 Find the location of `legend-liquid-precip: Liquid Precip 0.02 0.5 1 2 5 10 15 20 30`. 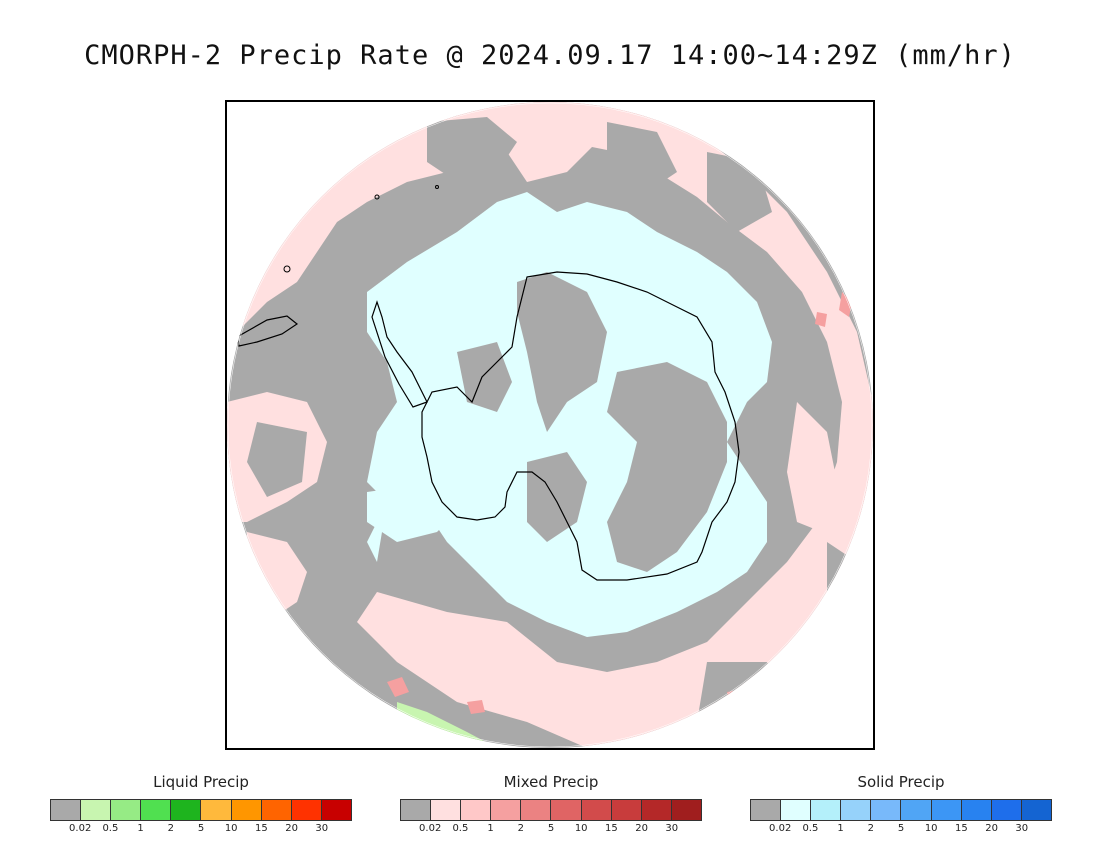

legend-liquid-precip: Liquid Precip 0.02 0.5 1 2 5 10 15 20 30 is located at coordinates (201, 804).